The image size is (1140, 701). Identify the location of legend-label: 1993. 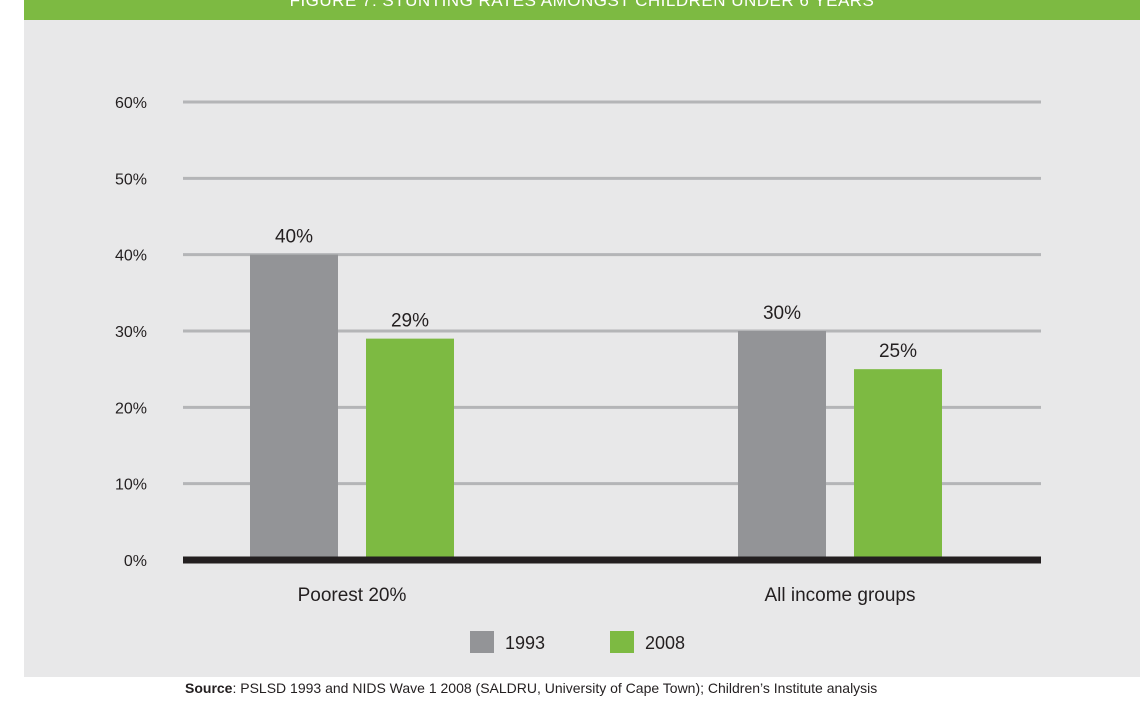
(525, 643).